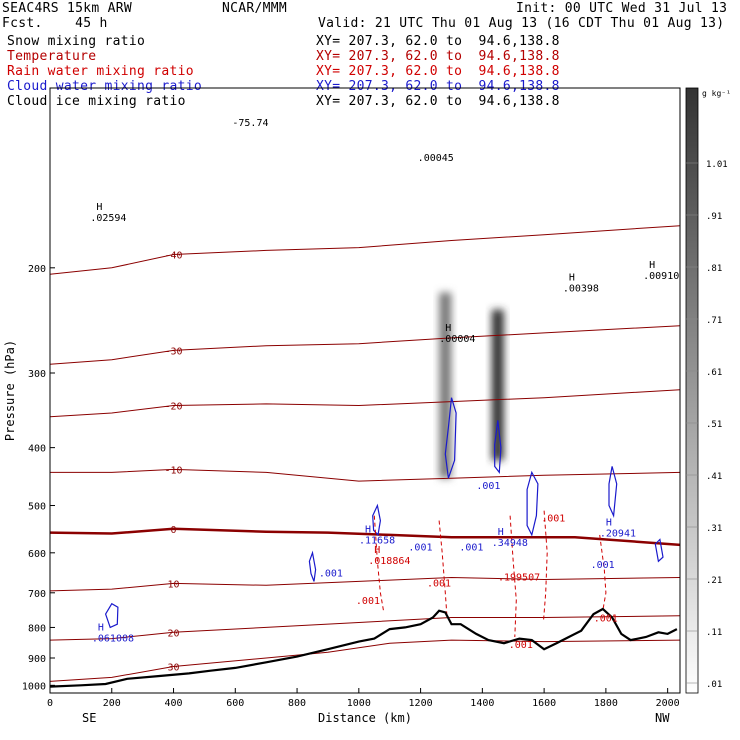  Describe the element at coordinates (438, 41) in the screenshot. I see `legend-snow-xy: XY= 207.3, 62.0 to 94.6,138.8` at that location.